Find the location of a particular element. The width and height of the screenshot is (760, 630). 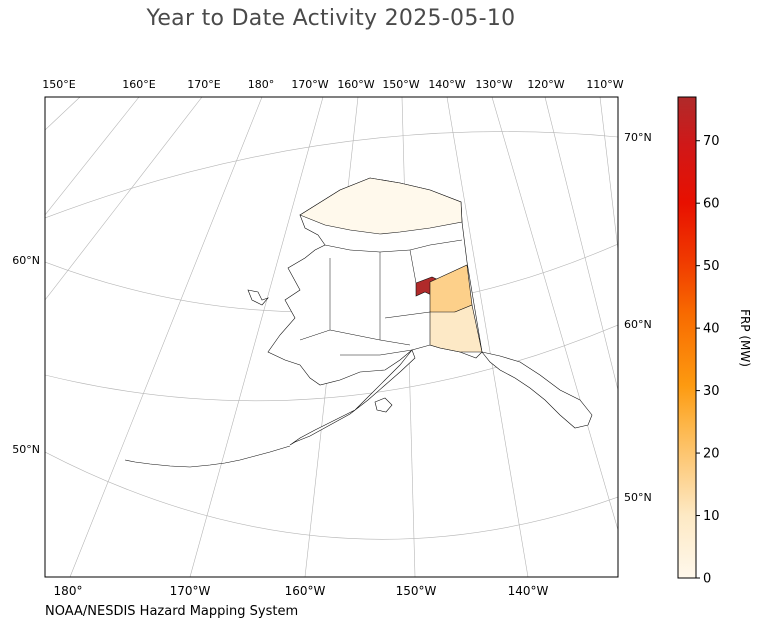

top-lon-label: 170°W is located at coordinates (309, 84).